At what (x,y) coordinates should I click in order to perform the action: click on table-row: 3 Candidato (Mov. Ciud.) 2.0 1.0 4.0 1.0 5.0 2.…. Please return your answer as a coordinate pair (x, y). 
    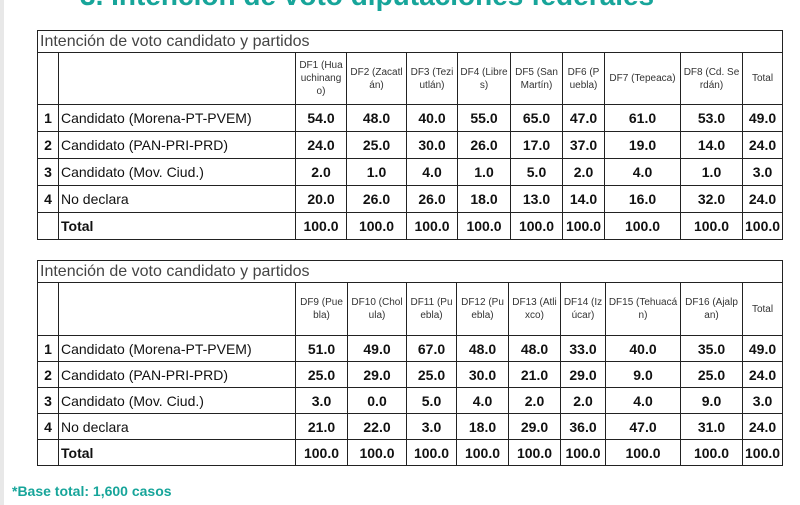
    Looking at the image, I should click on (410, 172).